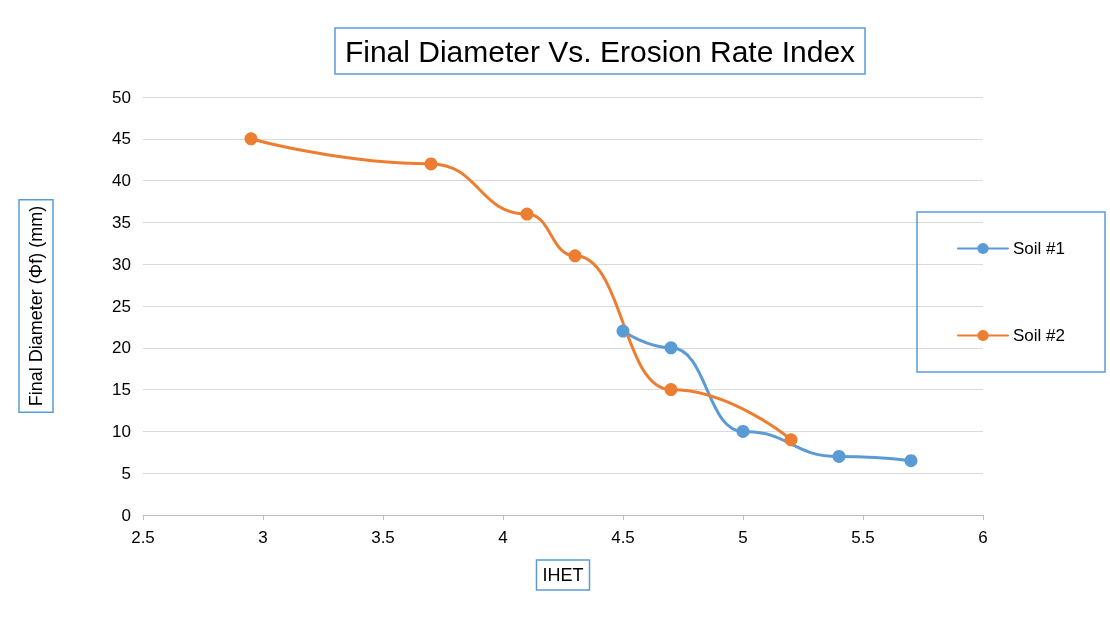  What do you see at coordinates (121, 264) in the screenshot?
I see `y-tick-label: 30` at bounding box center [121, 264].